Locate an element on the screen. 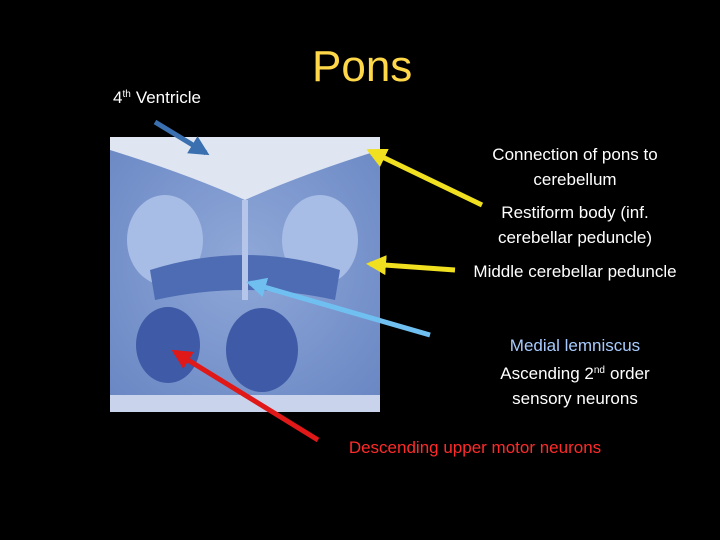 Image resolution: width=720 pixels, height=540 pixels. label-line: Connection of pons to is located at coordinates (575, 154).